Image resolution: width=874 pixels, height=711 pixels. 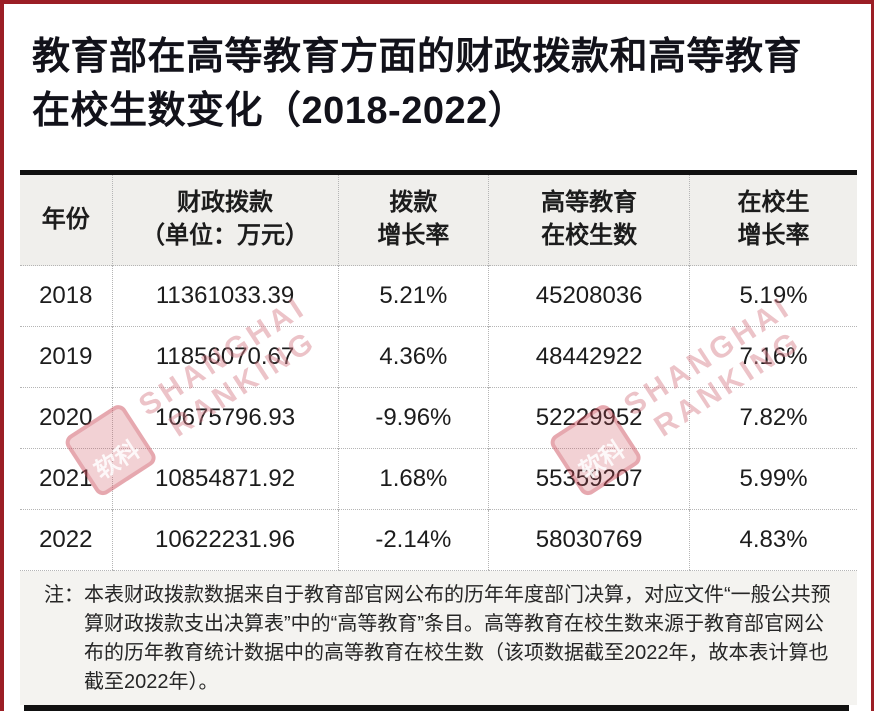 I want to click on cell-funding-growth: -9.96%, so click(x=413, y=418).